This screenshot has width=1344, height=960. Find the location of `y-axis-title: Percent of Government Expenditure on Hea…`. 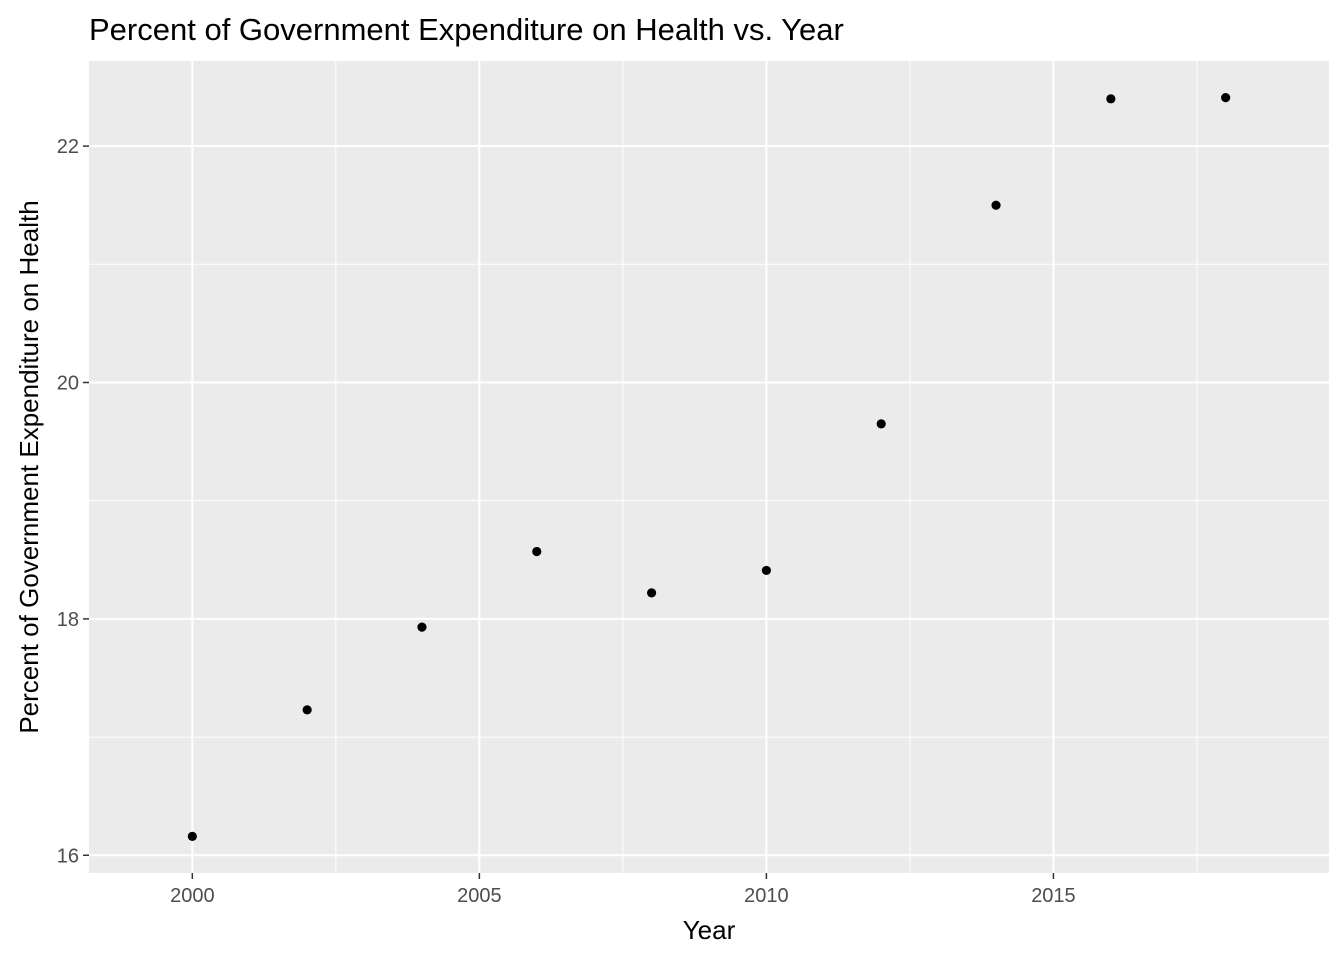

y-axis-title: Percent of Government Expenditure on Hea… is located at coordinates (29, 466).